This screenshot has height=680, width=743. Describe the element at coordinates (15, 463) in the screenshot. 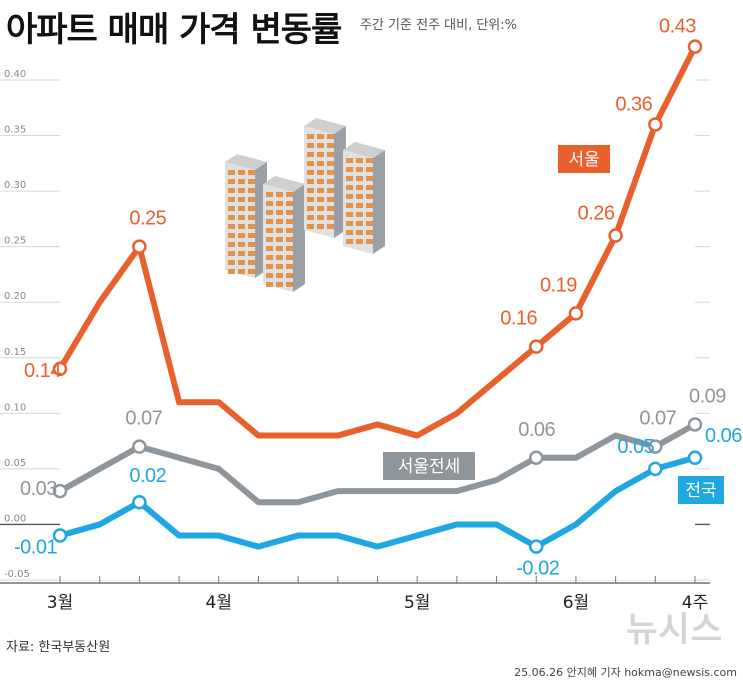

I see `y-tick-label: 0.05` at that location.